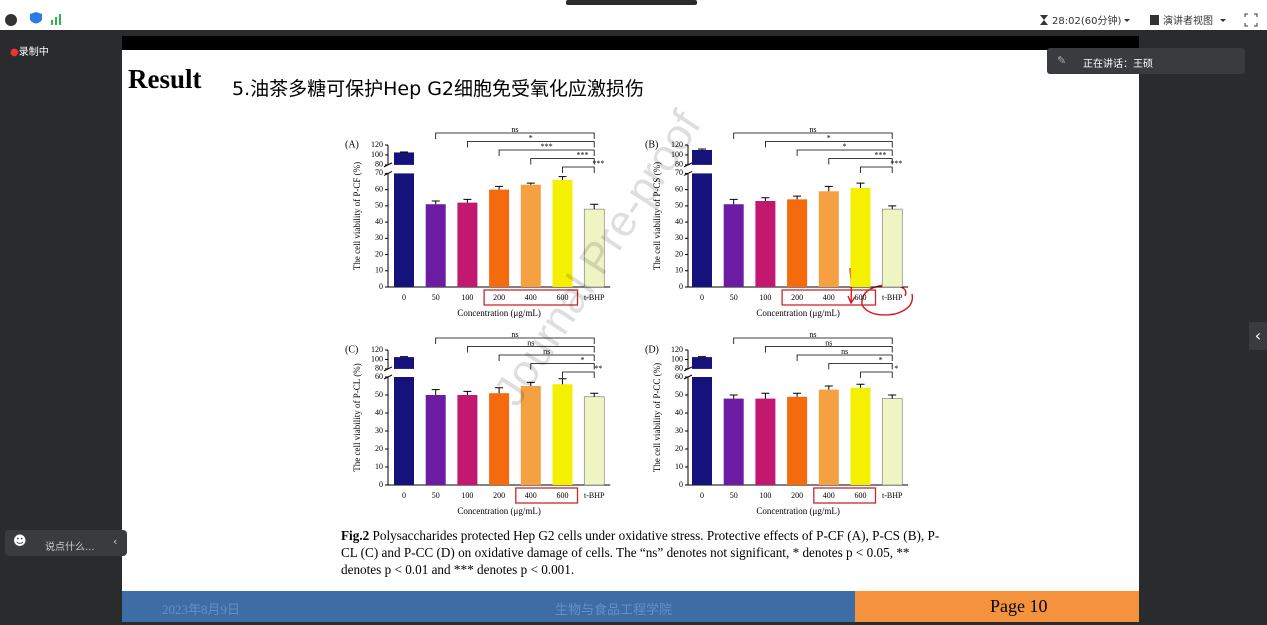 The width and height of the screenshot is (1267, 625). Describe the element at coordinates (892, 495) in the screenshot. I see `x-tick-label: t-BHP` at that location.